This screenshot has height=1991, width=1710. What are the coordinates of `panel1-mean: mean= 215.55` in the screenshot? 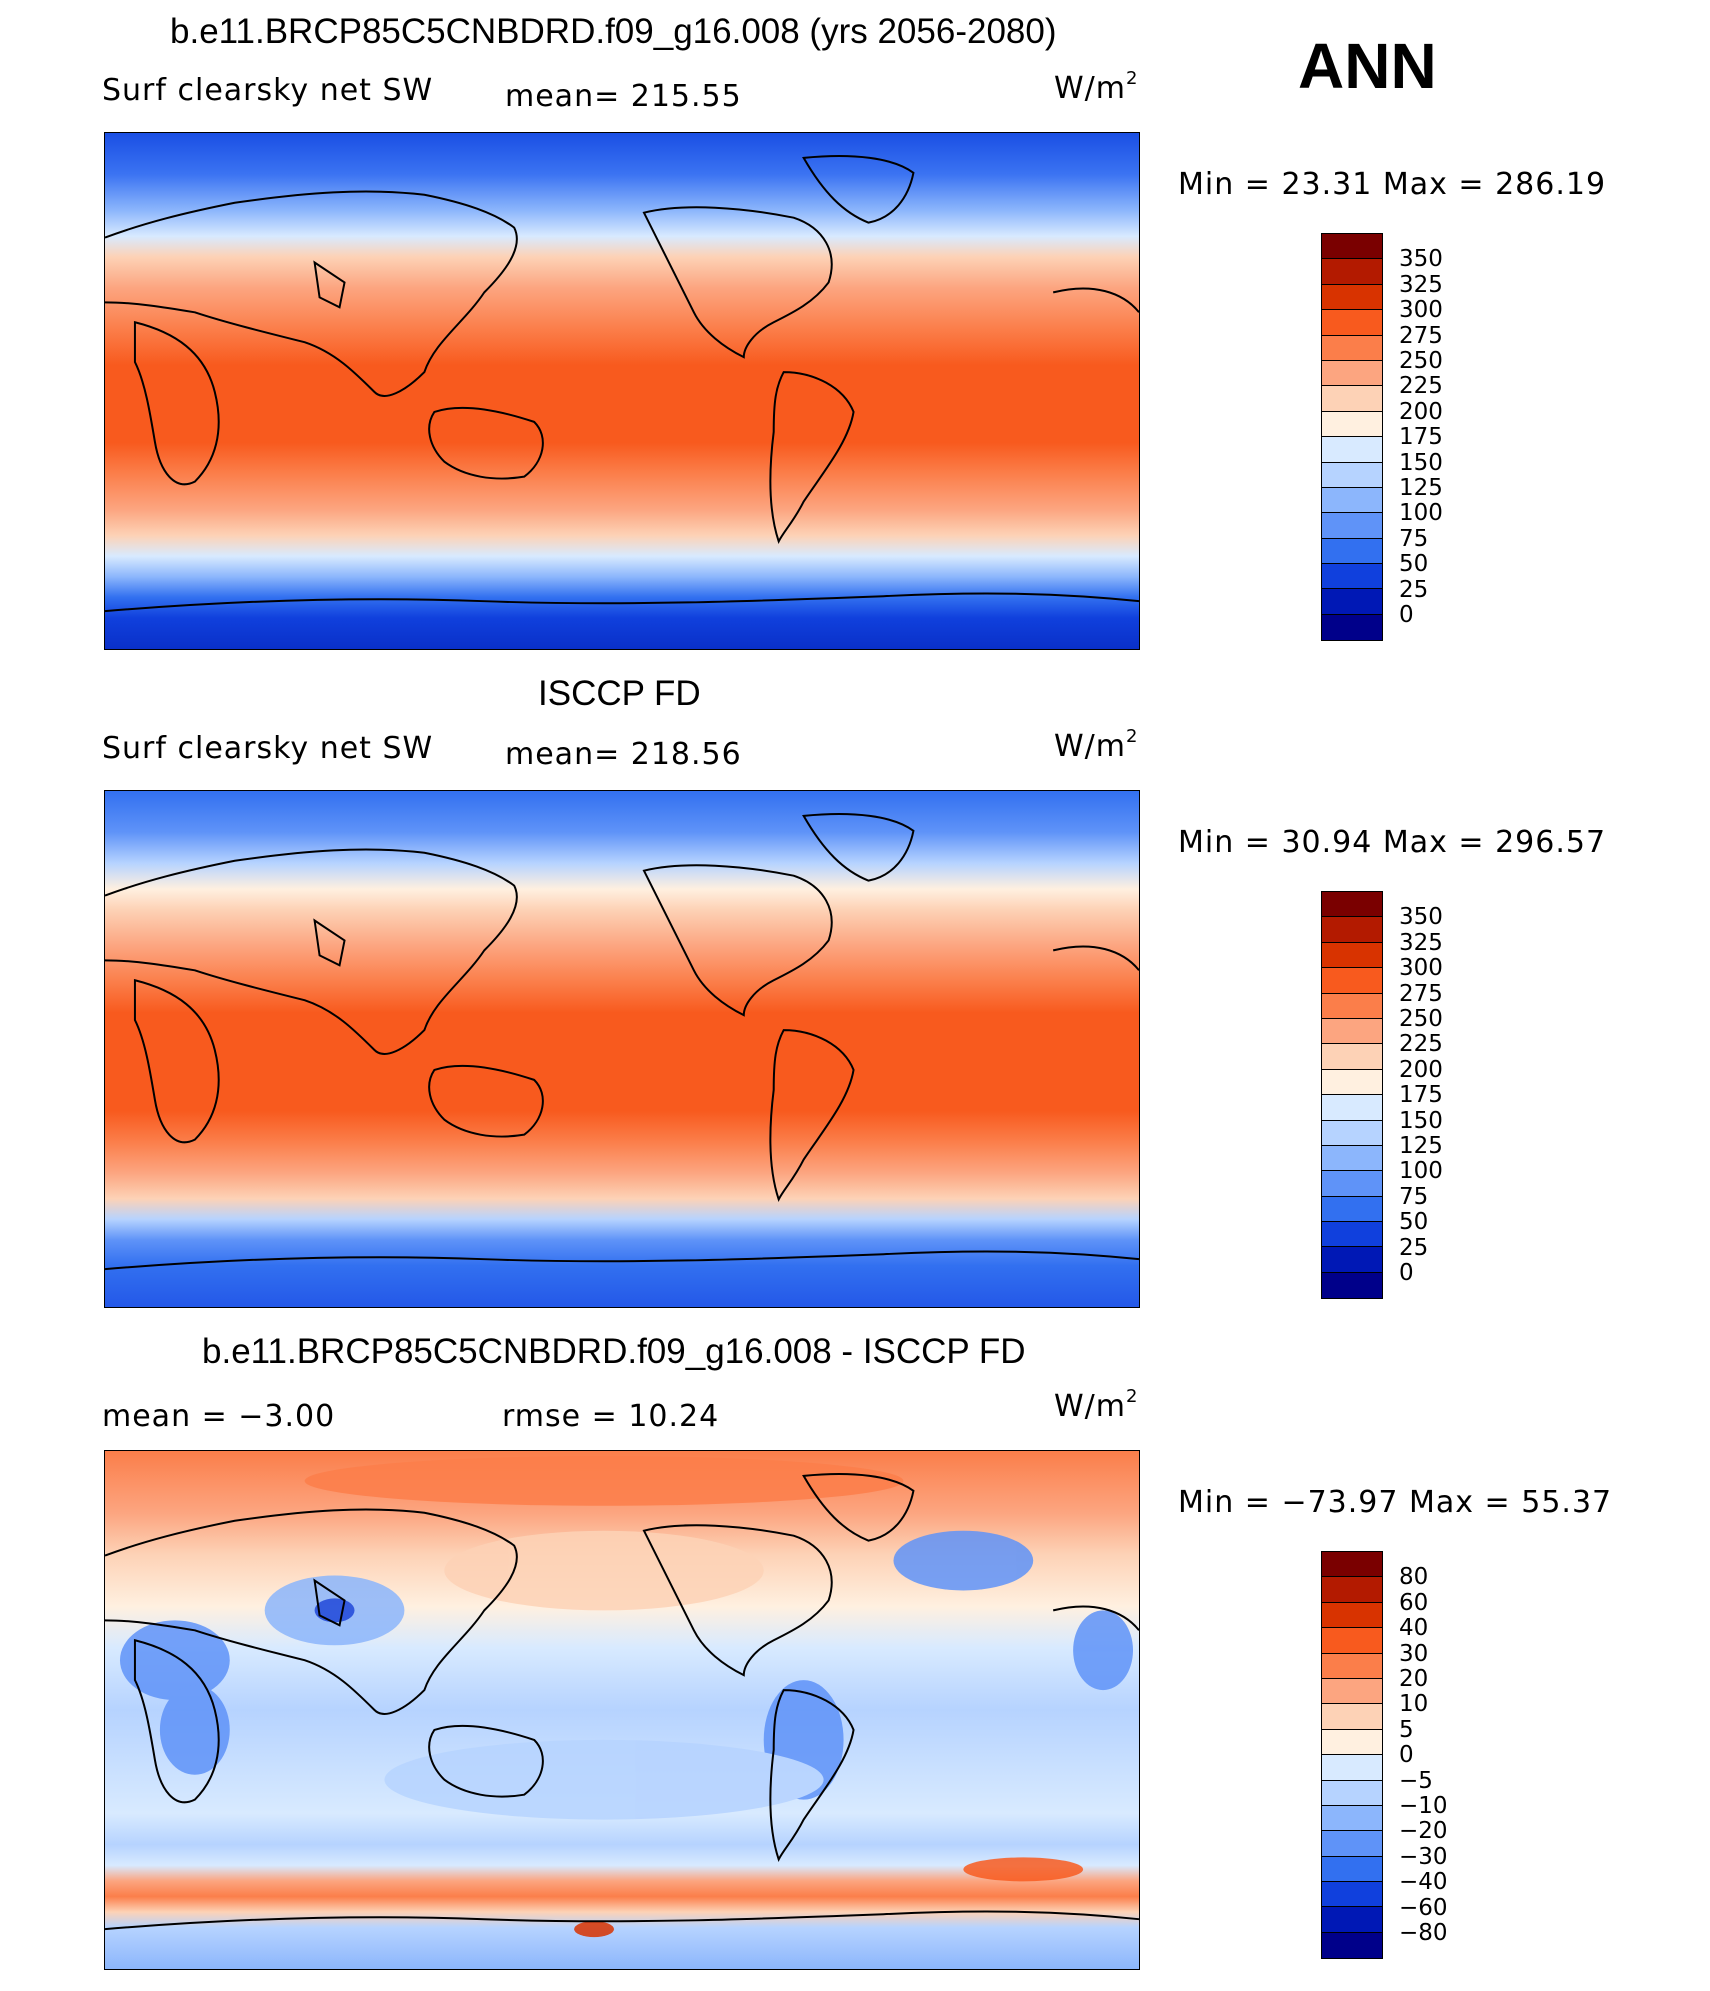 It's located at (623, 96).